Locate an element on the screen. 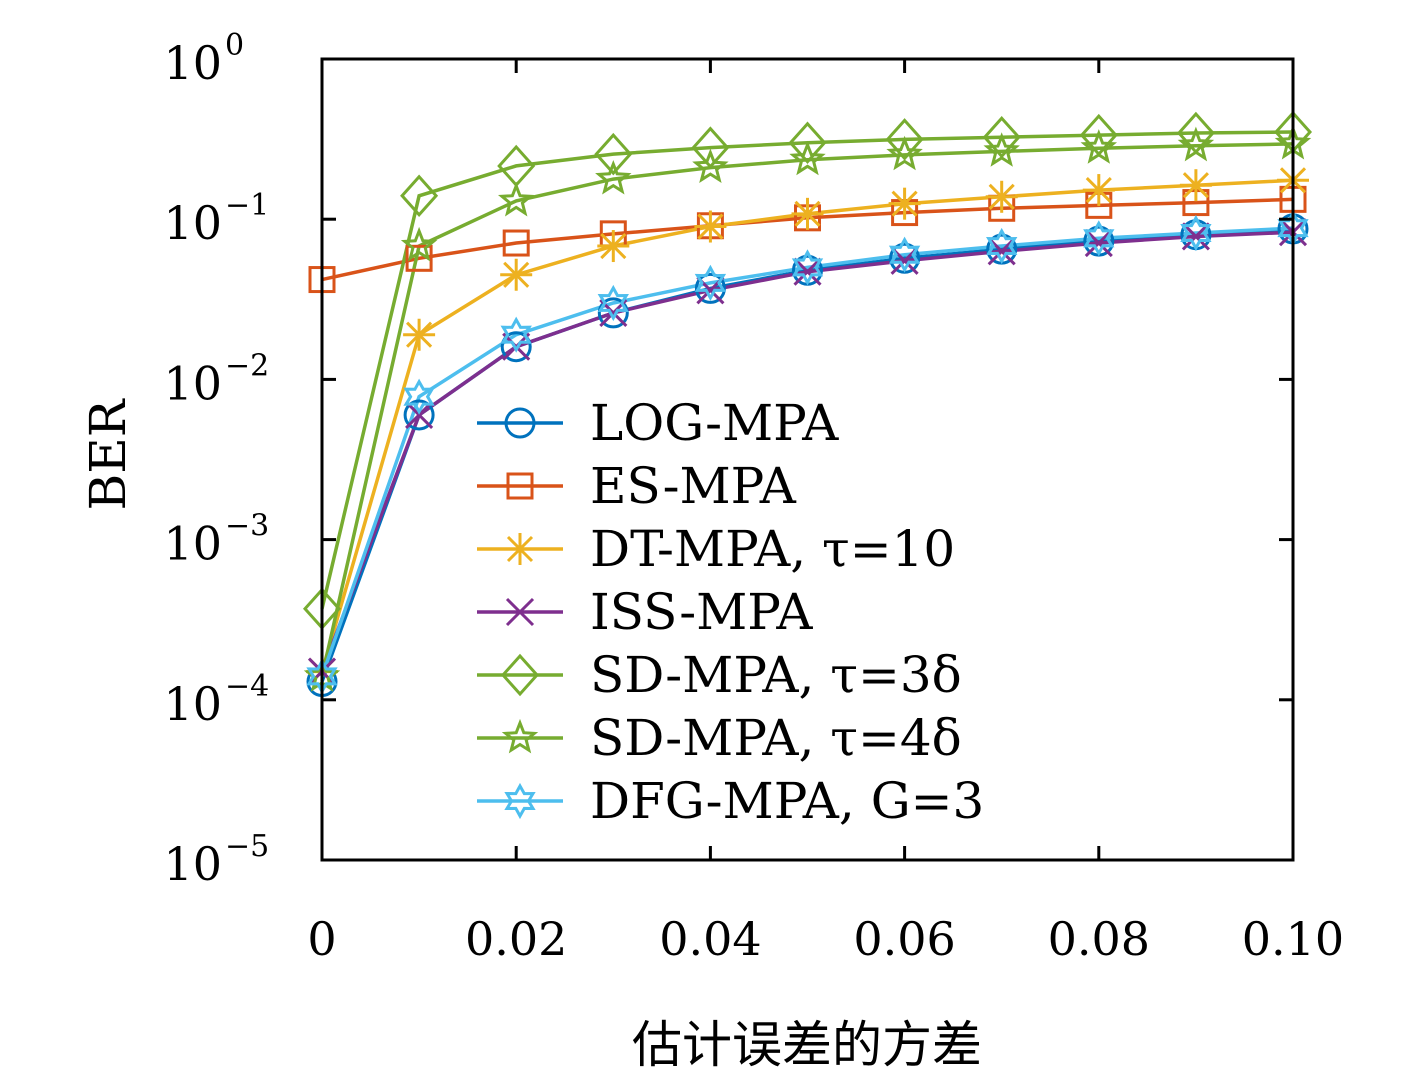 Image resolution: width=1417 pixels, height=1075 pixels. data-point-s7-p8 is located at coordinates (1002, 246).